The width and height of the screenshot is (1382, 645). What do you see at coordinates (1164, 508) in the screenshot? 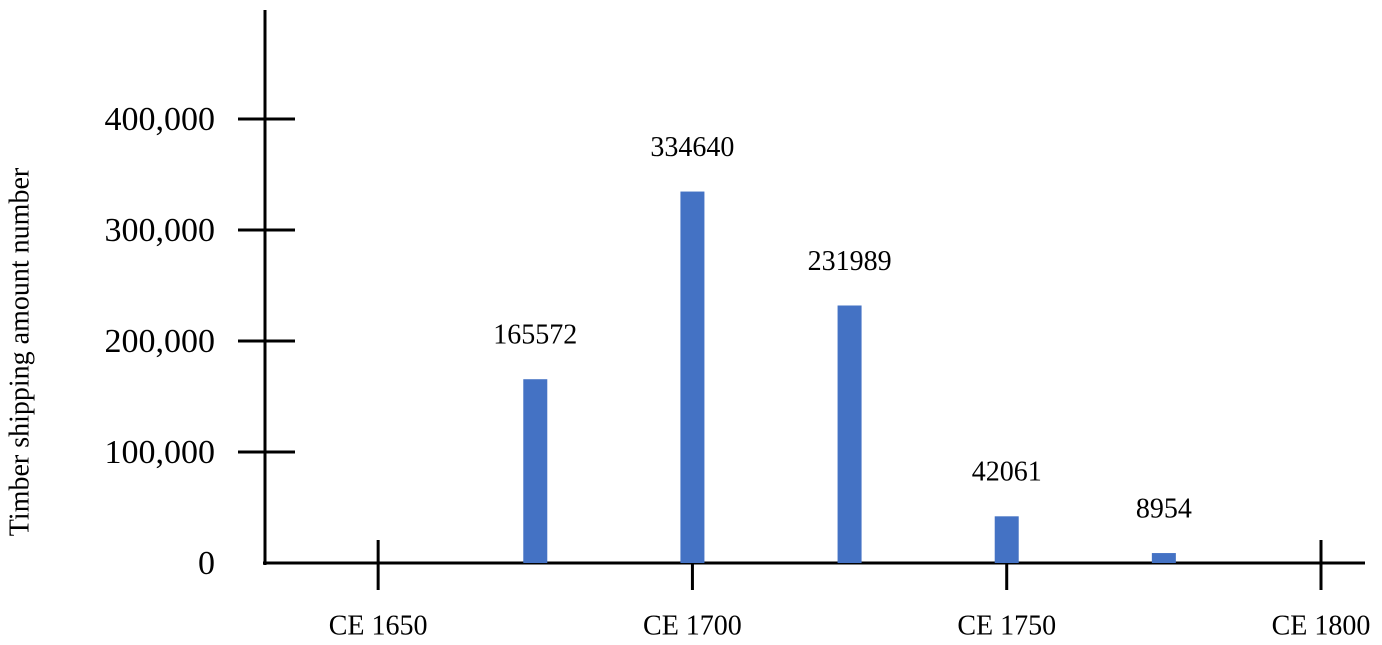
I see `data-label: 8954` at bounding box center [1164, 508].